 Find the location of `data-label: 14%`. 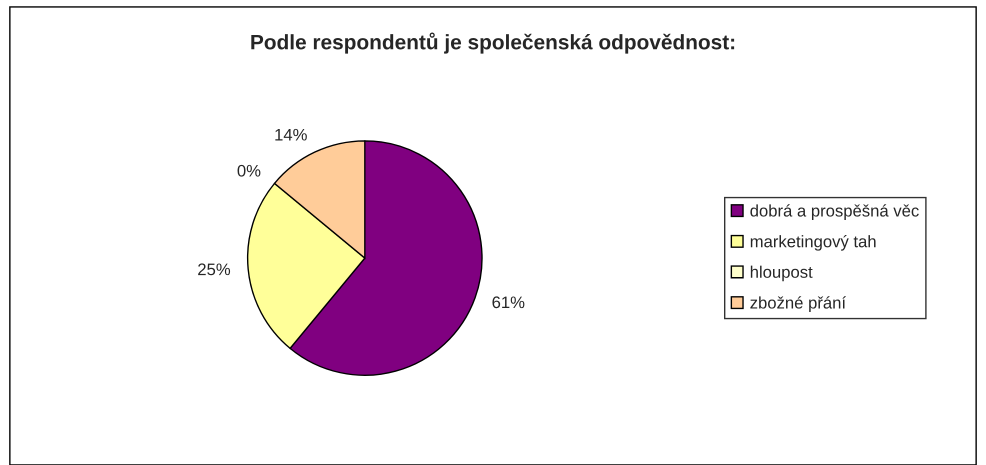

data-label: 14% is located at coordinates (291, 134).